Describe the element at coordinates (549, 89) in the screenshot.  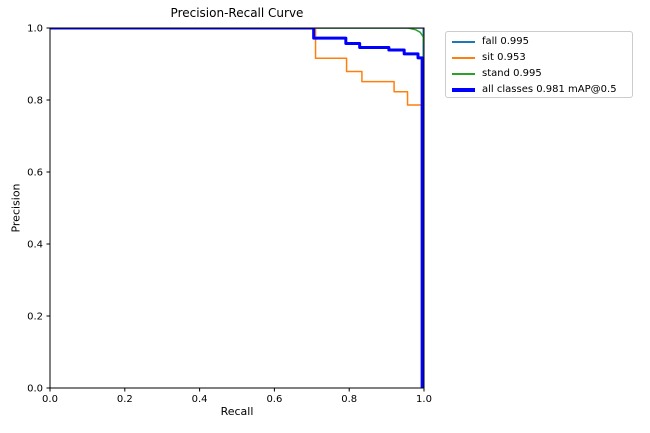
I see `legend-label-all-classes: all classes 0.981 mAP@0.5` at that location.